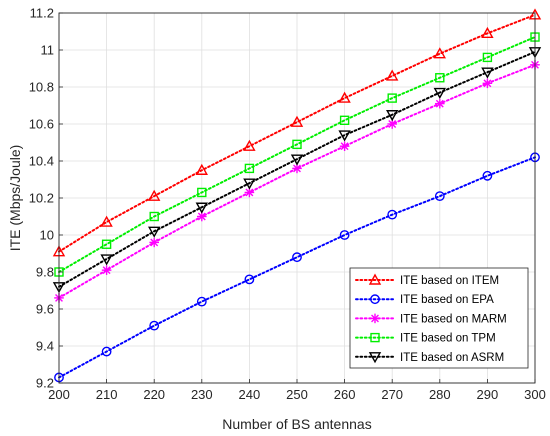 The image size is (550, 436). What do you see at coordinates (449, 281) in the screenshot?
I see `legend-label: ITE based on ITEM` at bounding box center [449, 281].